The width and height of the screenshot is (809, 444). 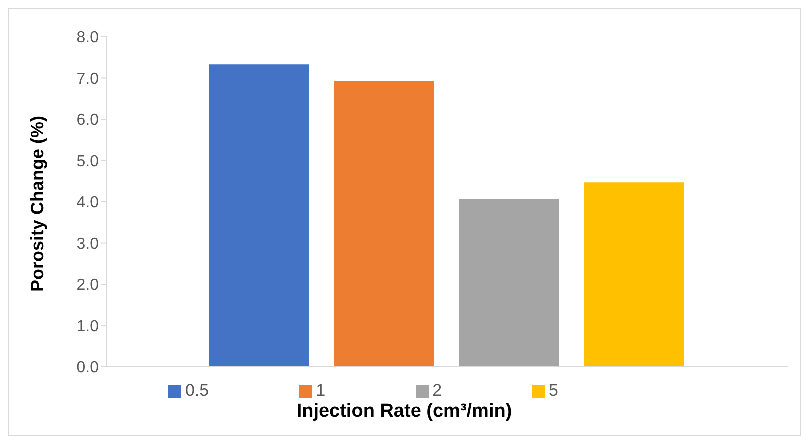 I want to click on y-tick-label: 7.0, so click(x=88, y=79).